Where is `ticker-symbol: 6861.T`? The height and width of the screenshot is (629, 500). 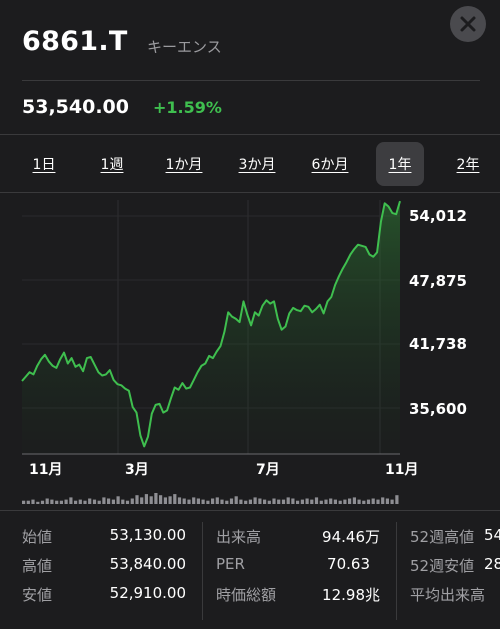
ticker-symbol: 6861.T is located at coordinates (75, 41).